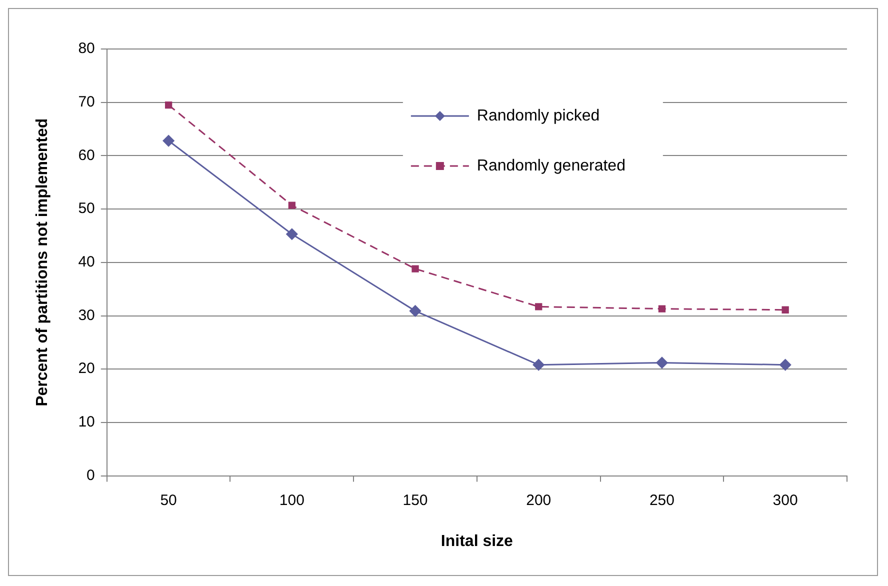  What do you see at coordinates (86, 209) in the screenshot?
I see `y-tick-label: 50` at bounding box center [86, 209].